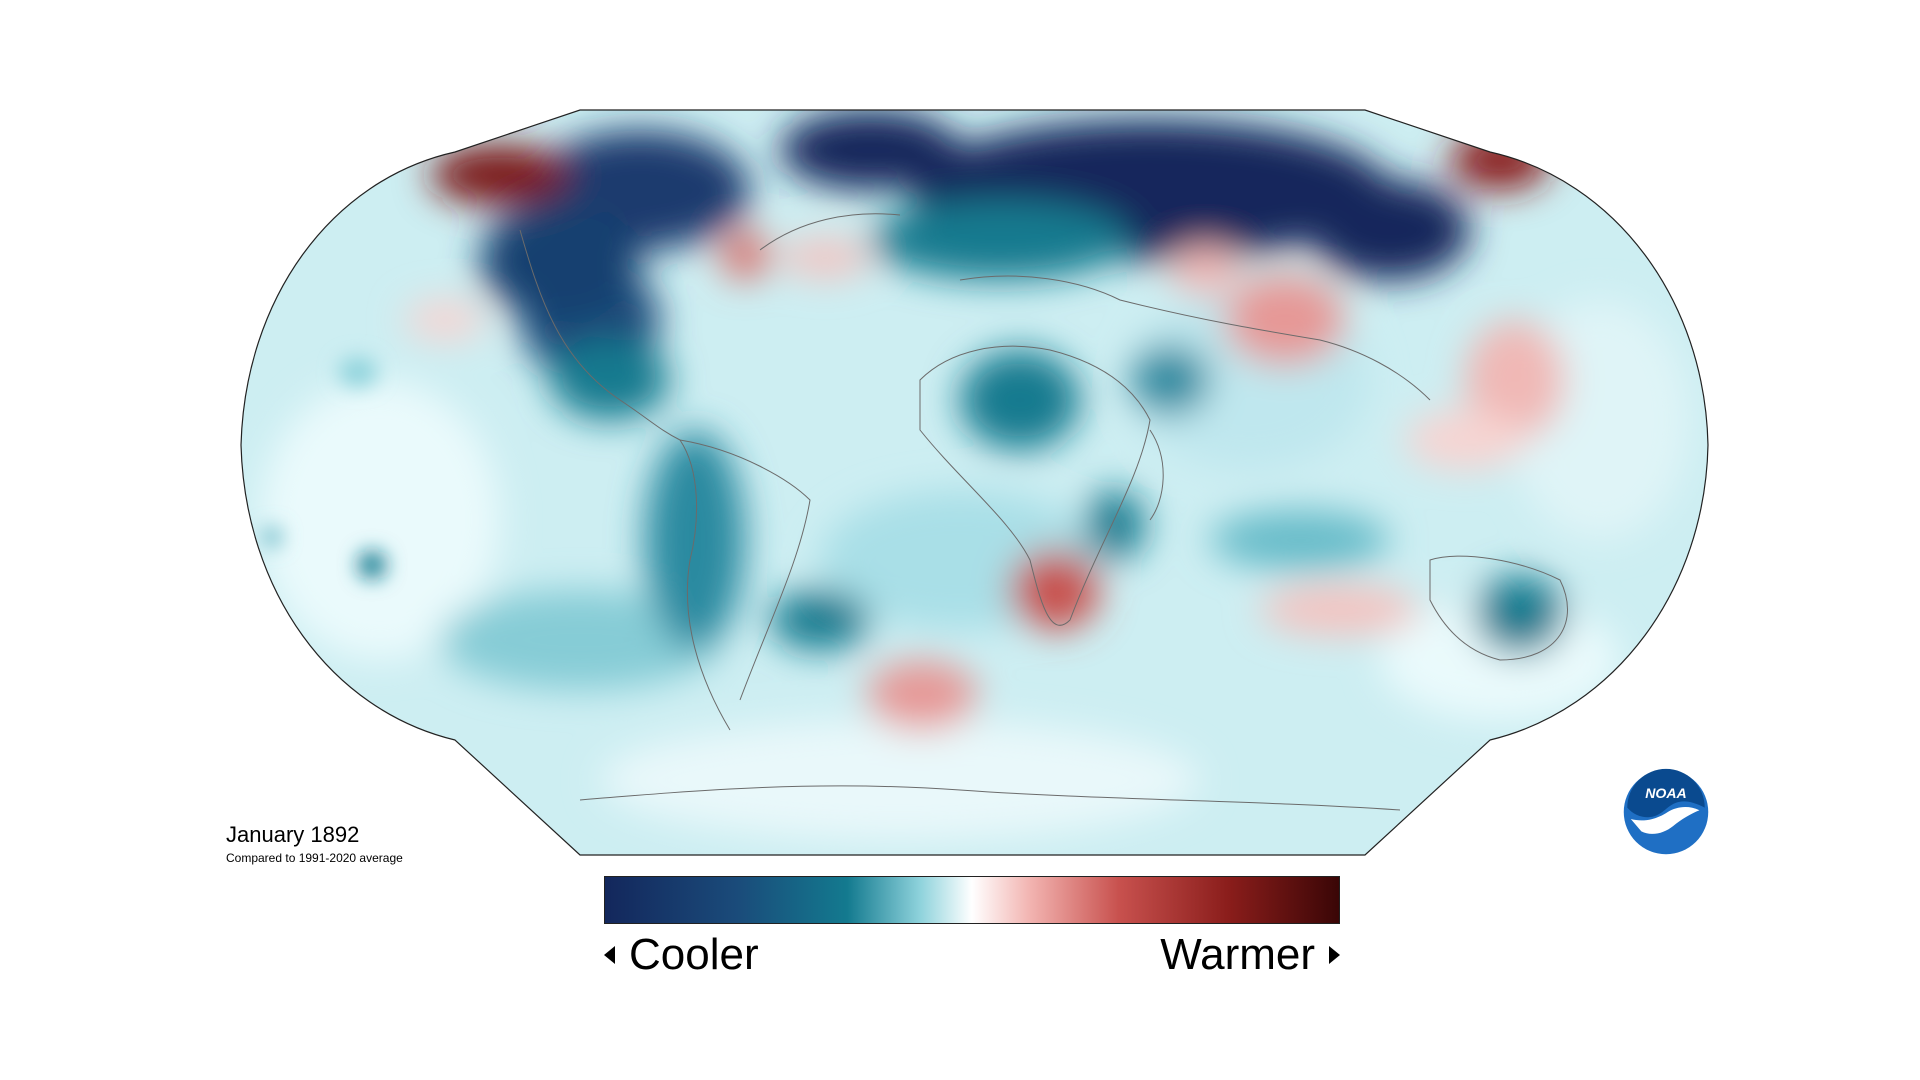  I want to click on colorbar-gradient, so click(972, 900).